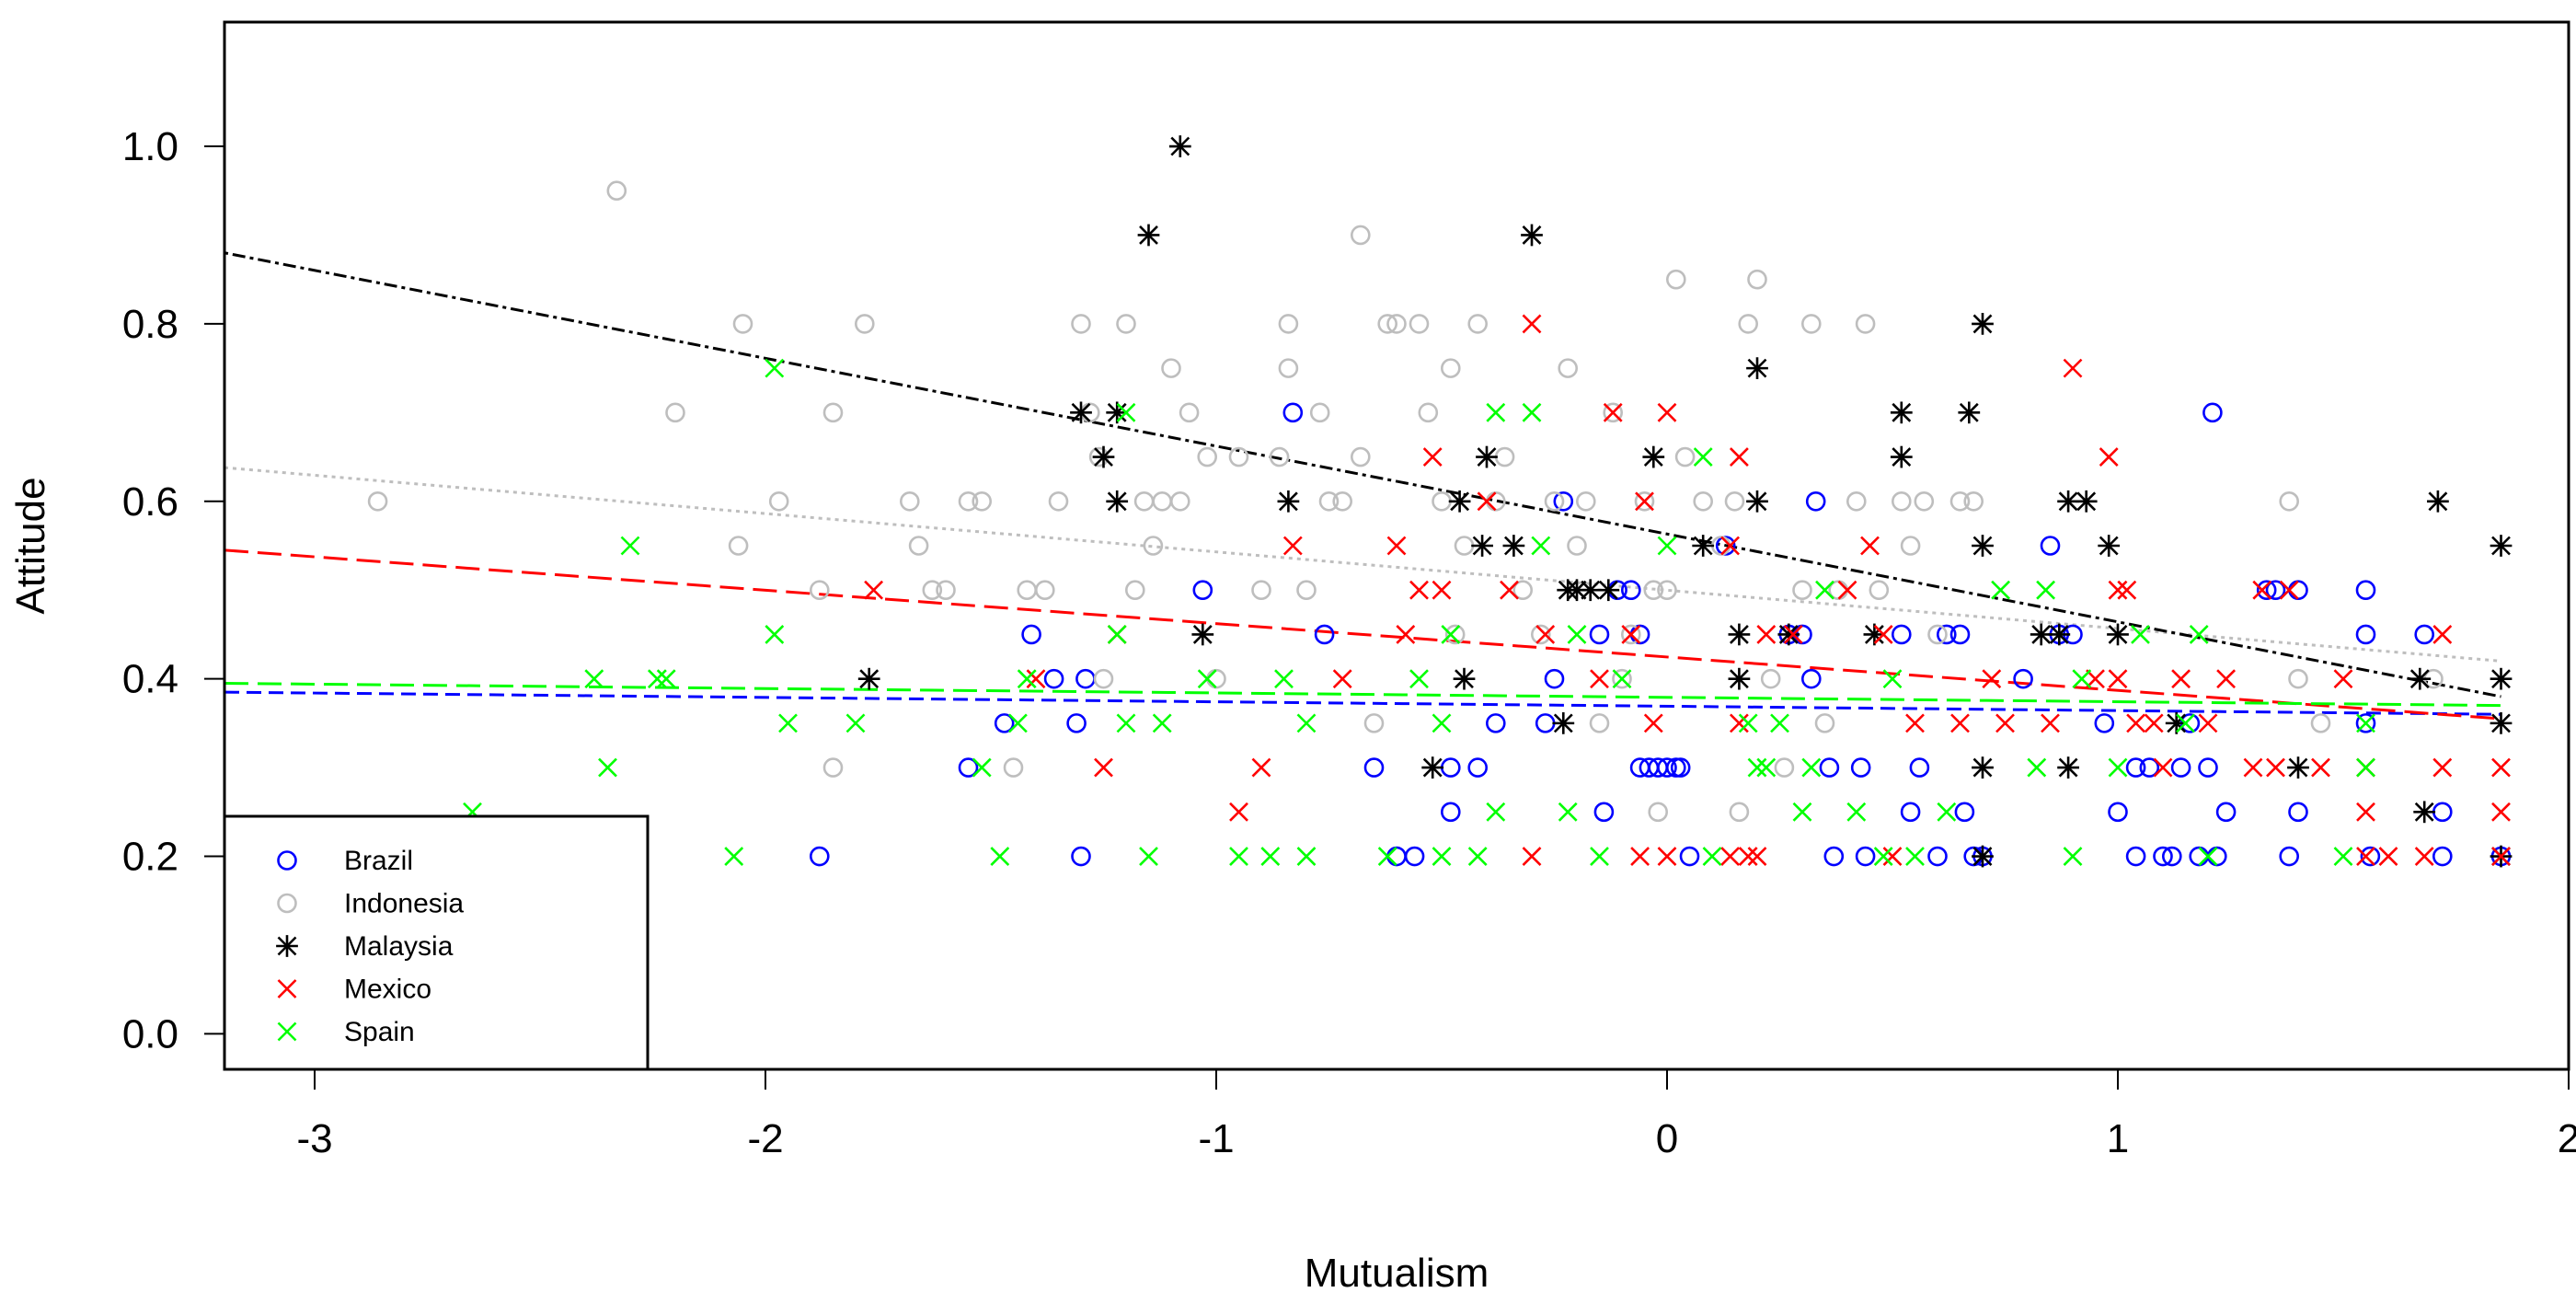 The width and height of the screenshot is (2576, 1304). Describe the element at coordinates (765, 1139) in the screenshot. I see `x-tick-label: -2` at that location.